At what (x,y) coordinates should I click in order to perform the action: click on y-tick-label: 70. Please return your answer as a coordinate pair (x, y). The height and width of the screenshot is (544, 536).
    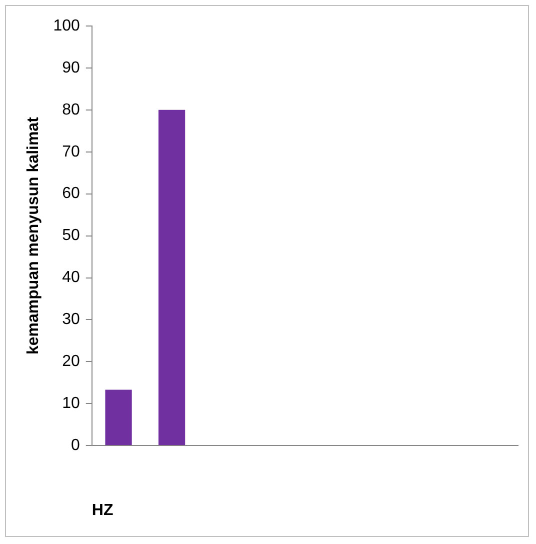
    Looking at the image, I should click on (71, 151).